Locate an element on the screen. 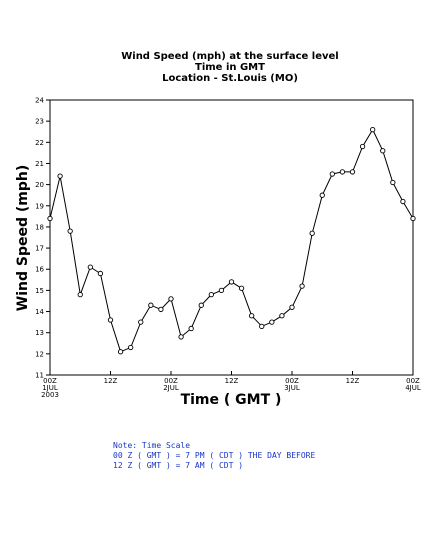 Image resolution: width=425 pixels, height=550 pixels. y-tick-label: 14 is located at coordinates (39, 312).